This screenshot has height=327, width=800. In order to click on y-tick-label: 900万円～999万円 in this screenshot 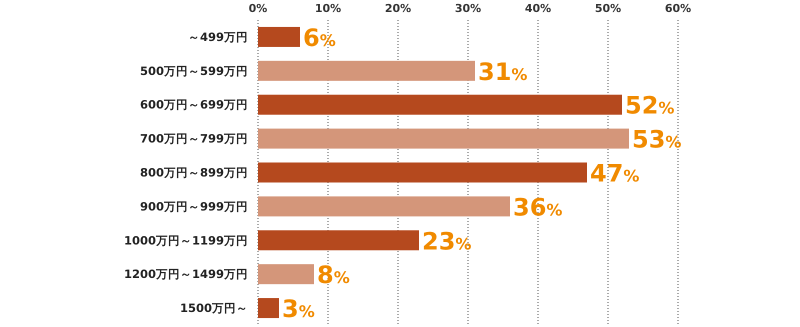, I will do `click(194, 206)`.